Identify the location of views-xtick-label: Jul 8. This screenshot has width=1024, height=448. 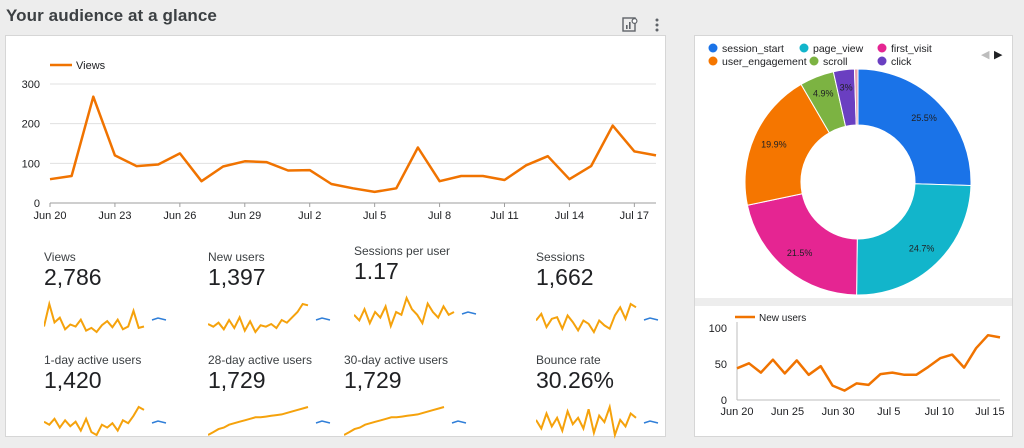
(439, 216).